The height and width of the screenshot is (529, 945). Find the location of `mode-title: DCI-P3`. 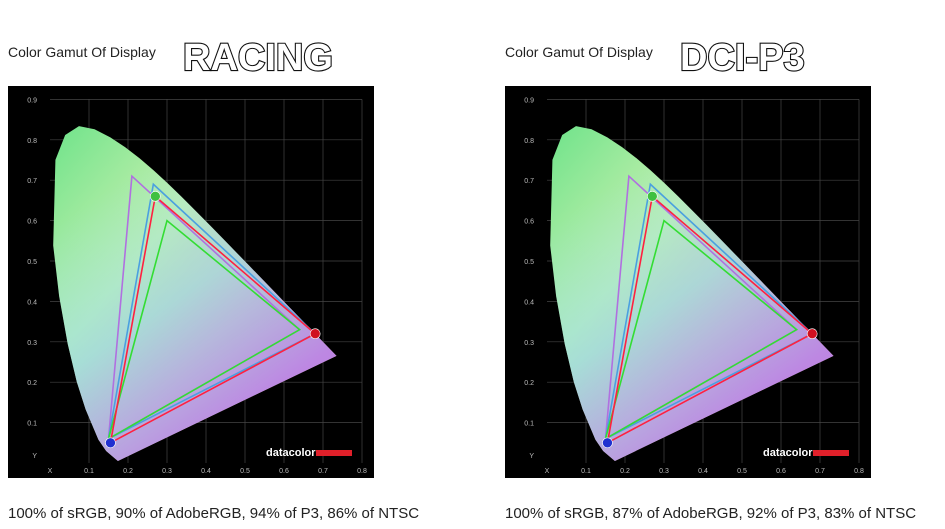

mode-title: DCI-P3 is located at coordinates (742, 58).